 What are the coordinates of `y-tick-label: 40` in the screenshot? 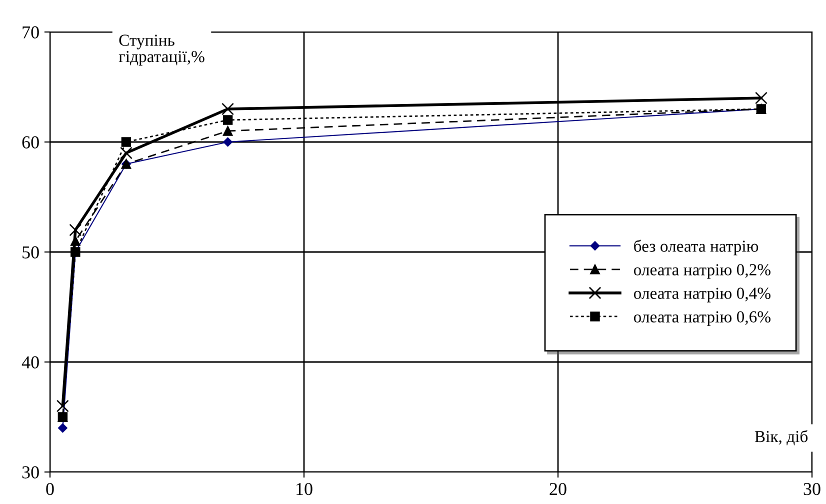 It's located at (30, 362).